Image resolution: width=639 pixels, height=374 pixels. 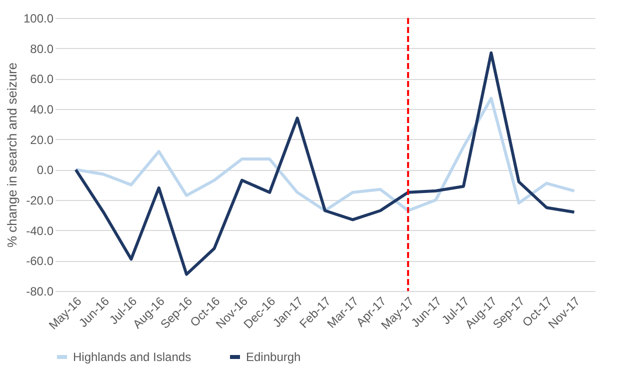 I want to click on legend-label: Highlands and Islands, so click(x=132, y=357).